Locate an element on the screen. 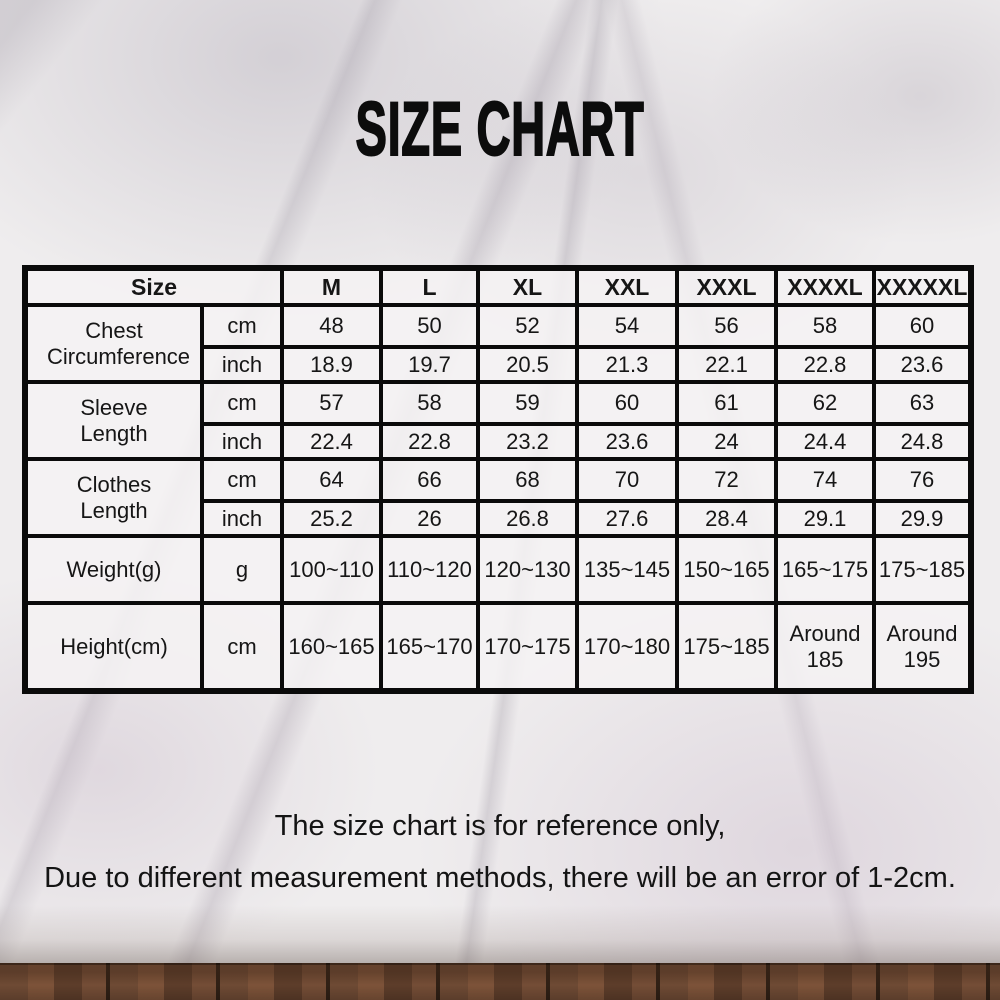 The height and width of the screenshot is (1000, 1000). table-cell: Around 195 is located at coordinates (922, 647).